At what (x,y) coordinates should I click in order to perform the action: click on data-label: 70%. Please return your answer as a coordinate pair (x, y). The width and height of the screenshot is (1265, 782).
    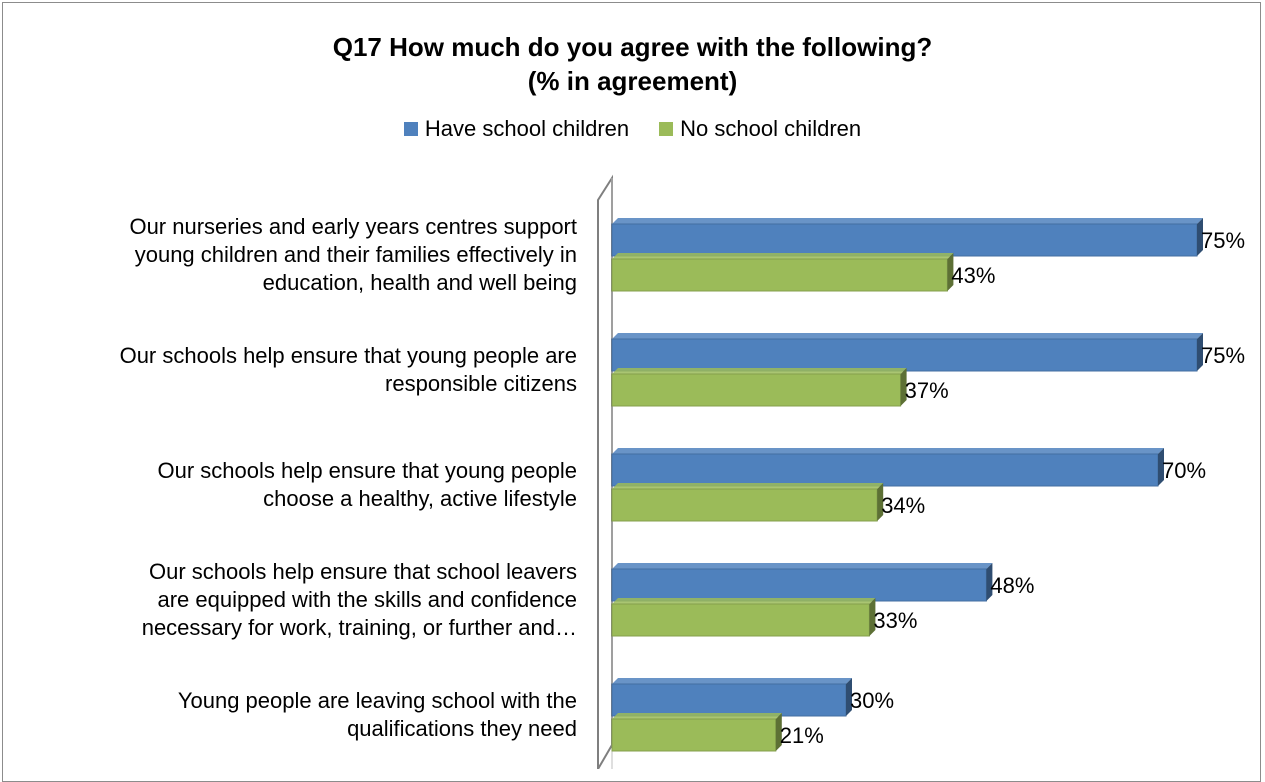
    Looking at the image, I should click on (1184, 470).